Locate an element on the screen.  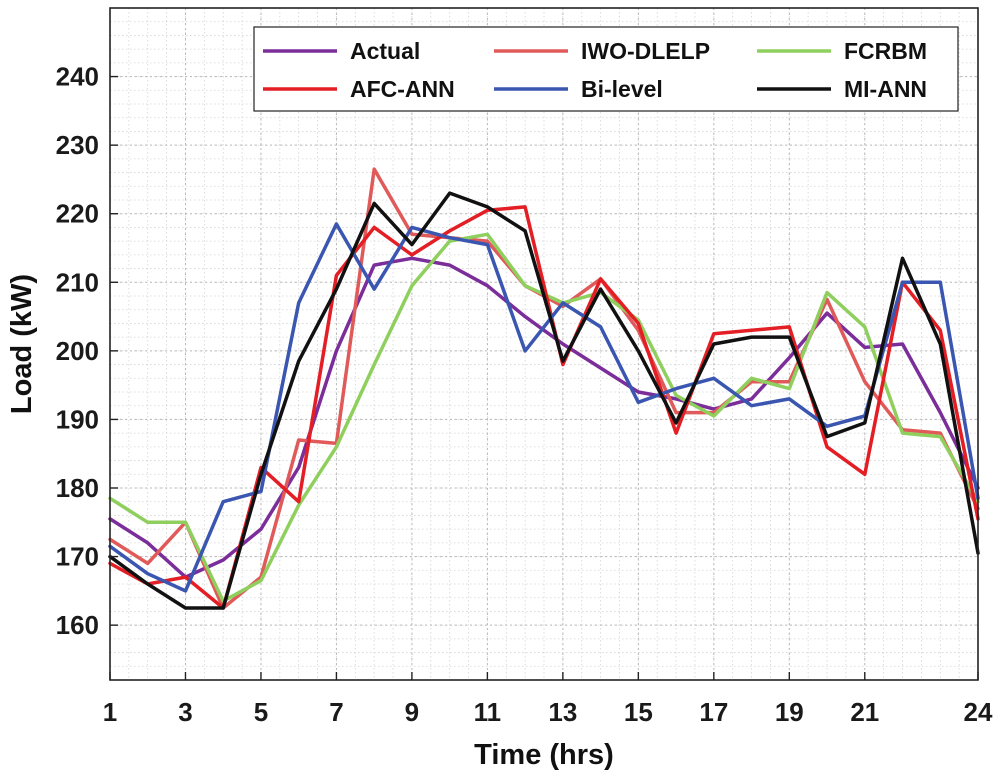
legend-box is located at coordinates (606, 69).